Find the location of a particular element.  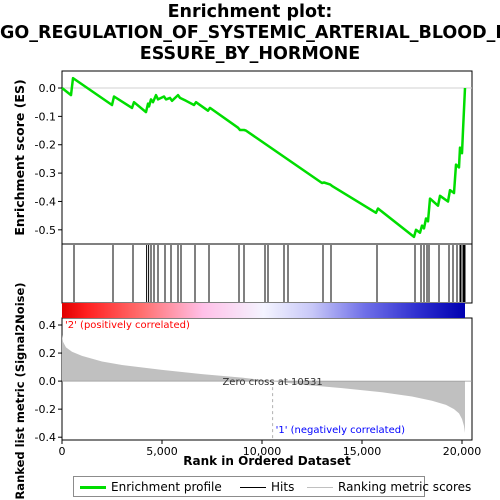

metric-axis-label: Ranked list metric (Signal2Noise) is located at coordinates (20, 390).